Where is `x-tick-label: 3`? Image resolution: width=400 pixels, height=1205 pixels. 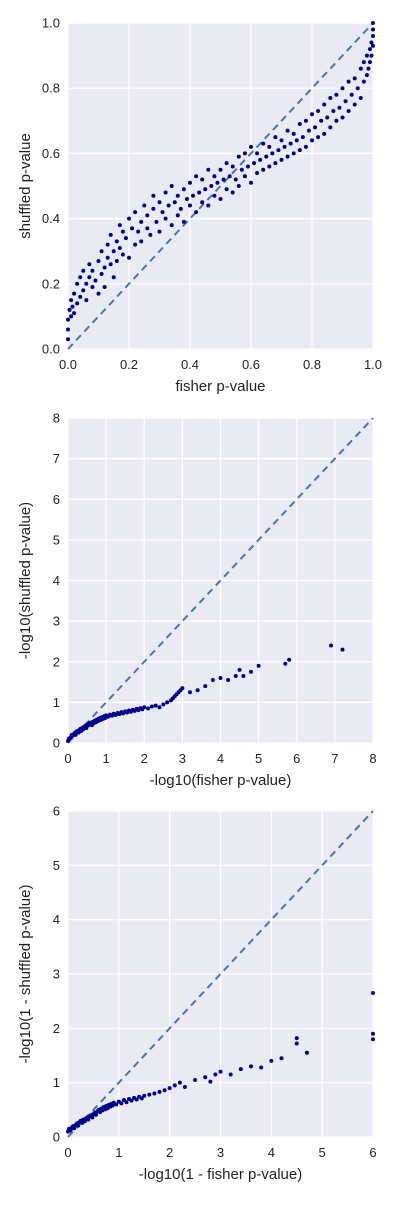 x-tick-label: 3 is located at coordinates (182, 758).